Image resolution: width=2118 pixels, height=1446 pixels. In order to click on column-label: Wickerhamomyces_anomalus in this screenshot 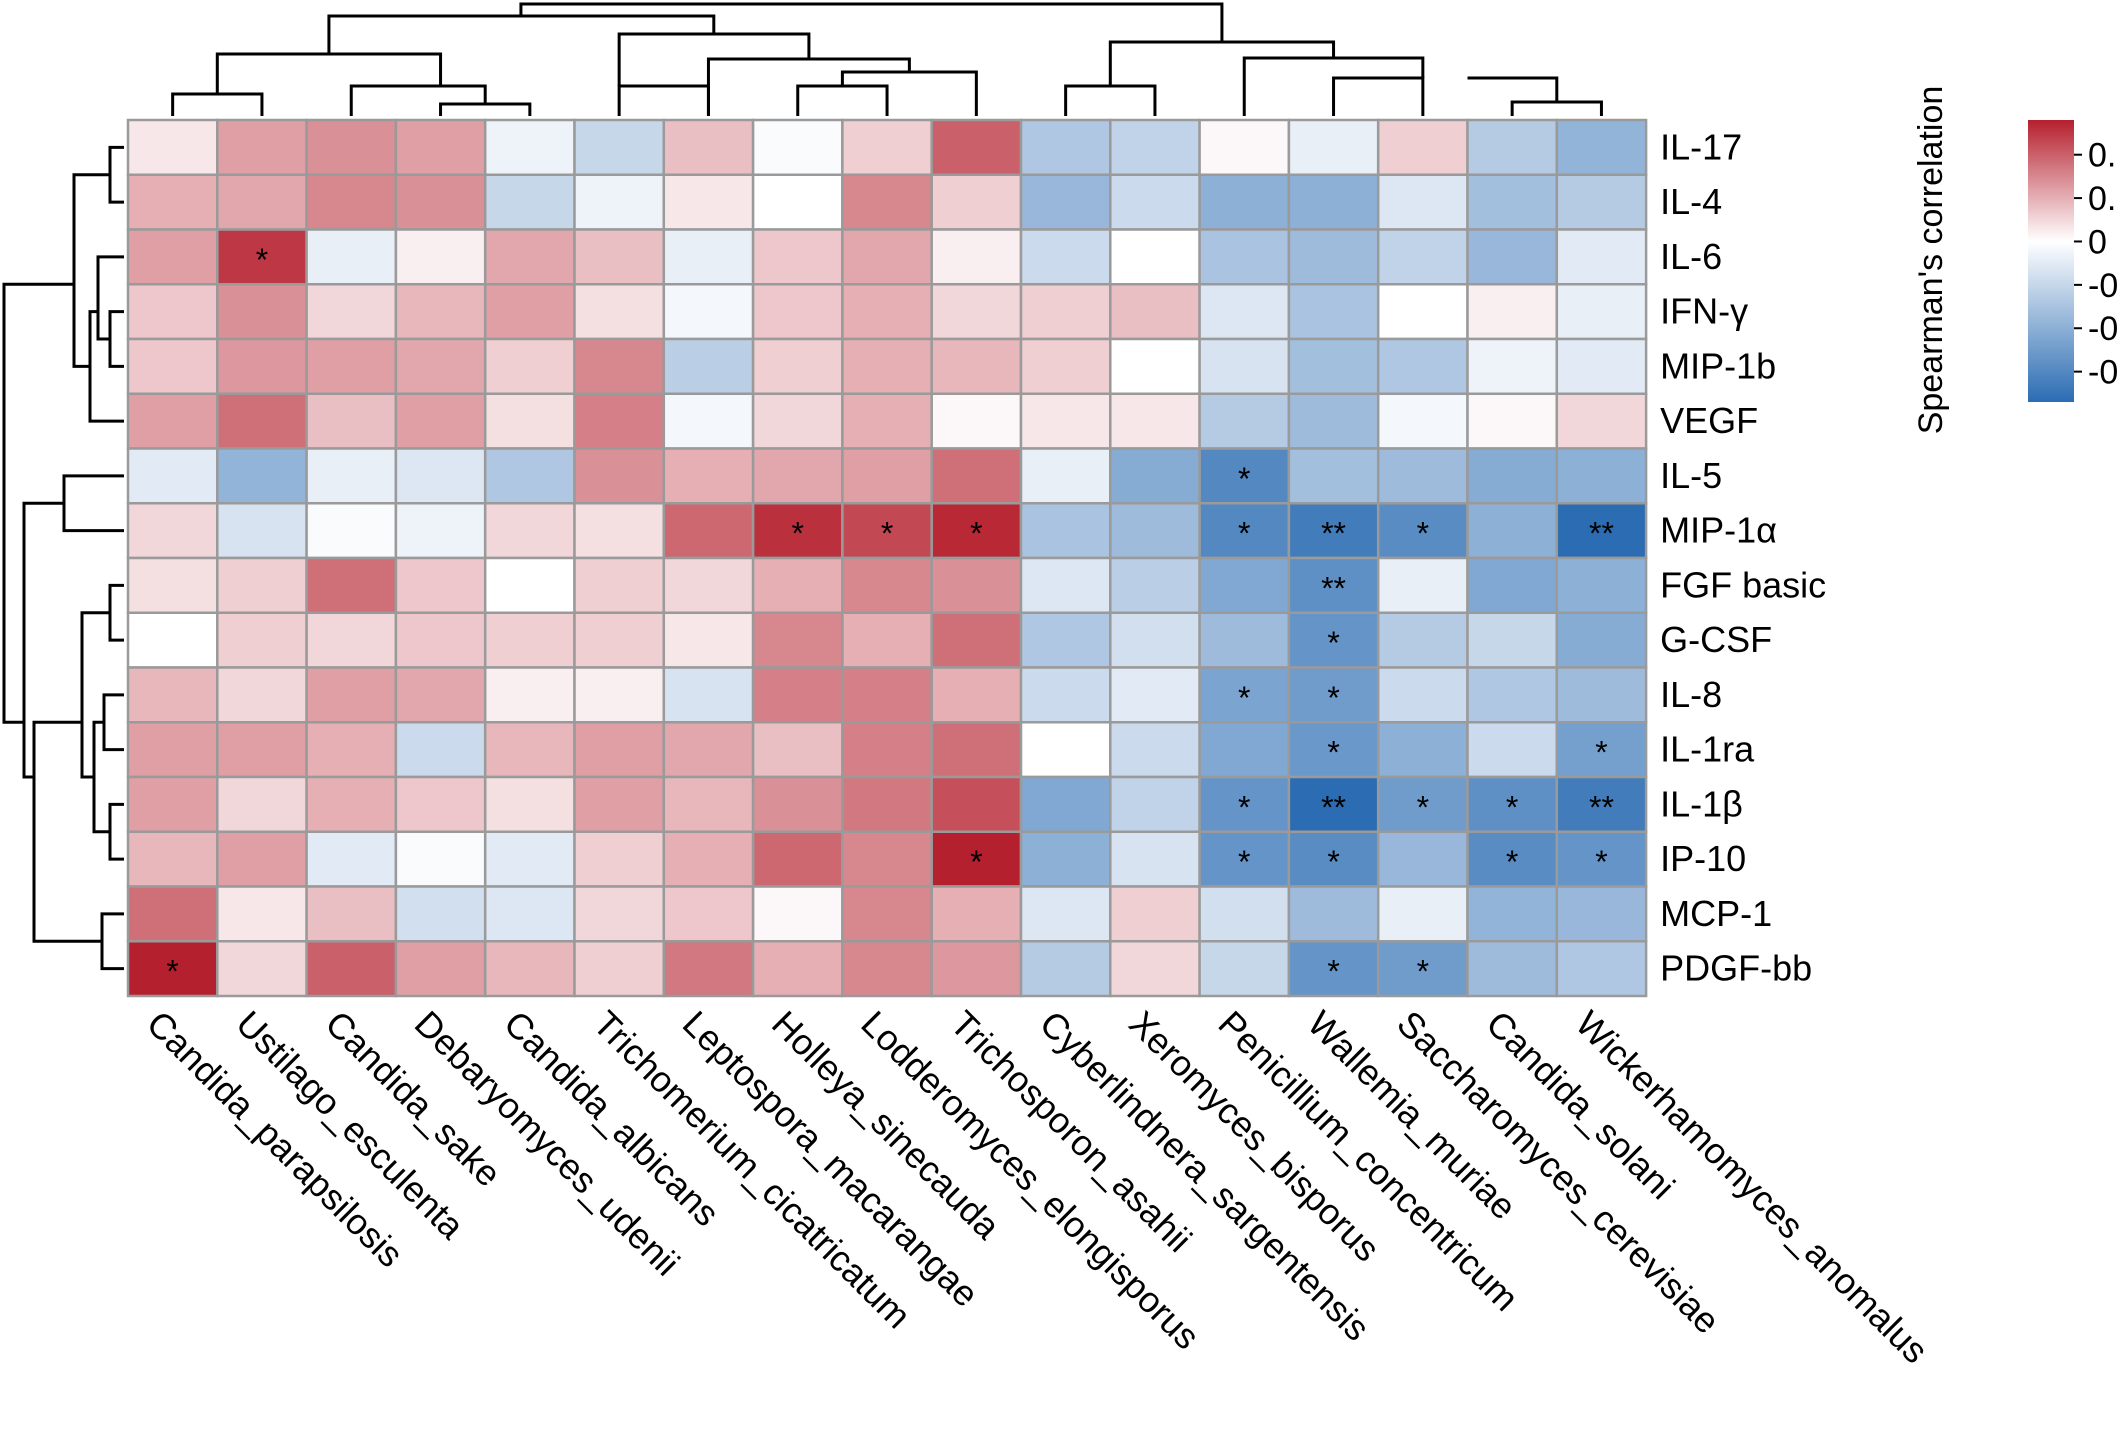, I will do `click(1752, 1187)`.